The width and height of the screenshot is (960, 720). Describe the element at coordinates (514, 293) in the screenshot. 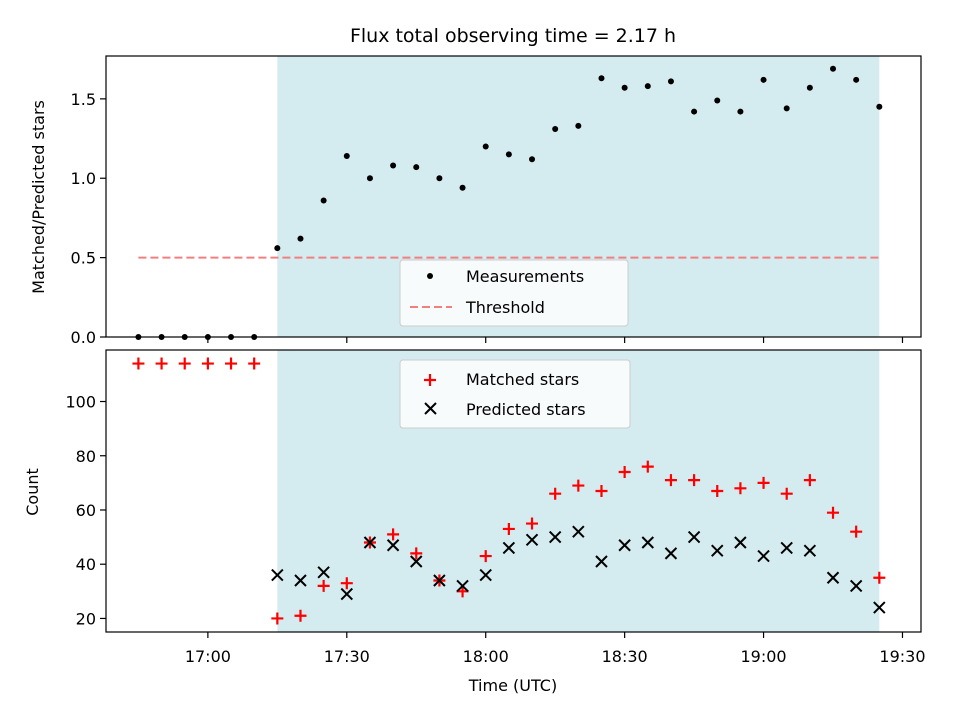

I see `top-legend-box` at that location.